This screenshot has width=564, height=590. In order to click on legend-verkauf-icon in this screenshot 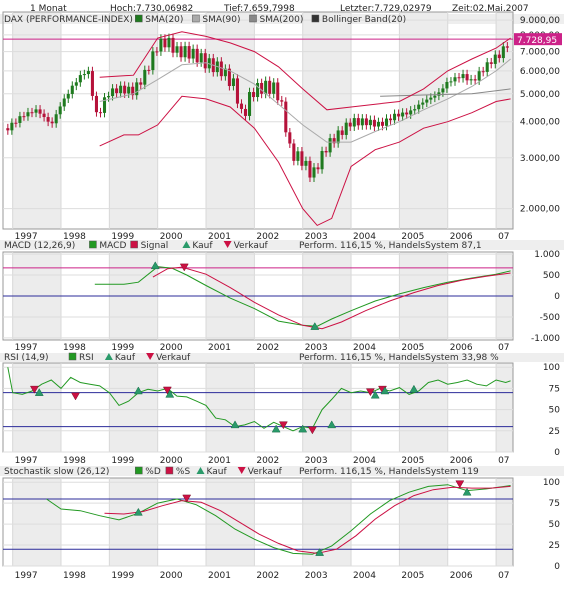, I will do `click(241, 470)`.